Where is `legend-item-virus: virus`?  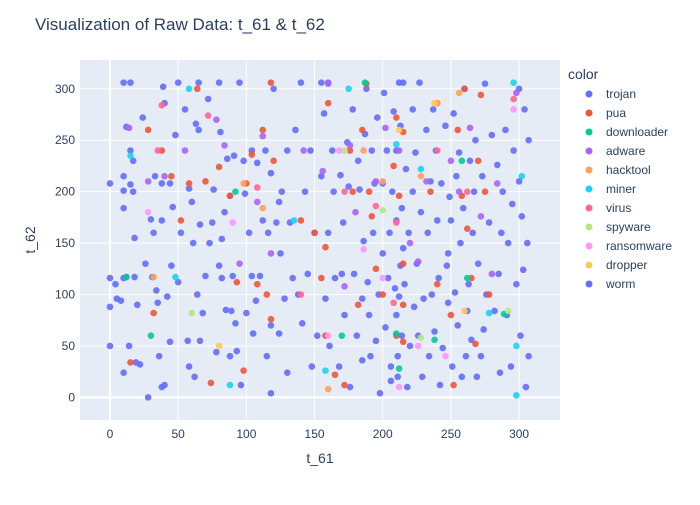 legend-item-virus: virus is located at coordinates (608, 208).